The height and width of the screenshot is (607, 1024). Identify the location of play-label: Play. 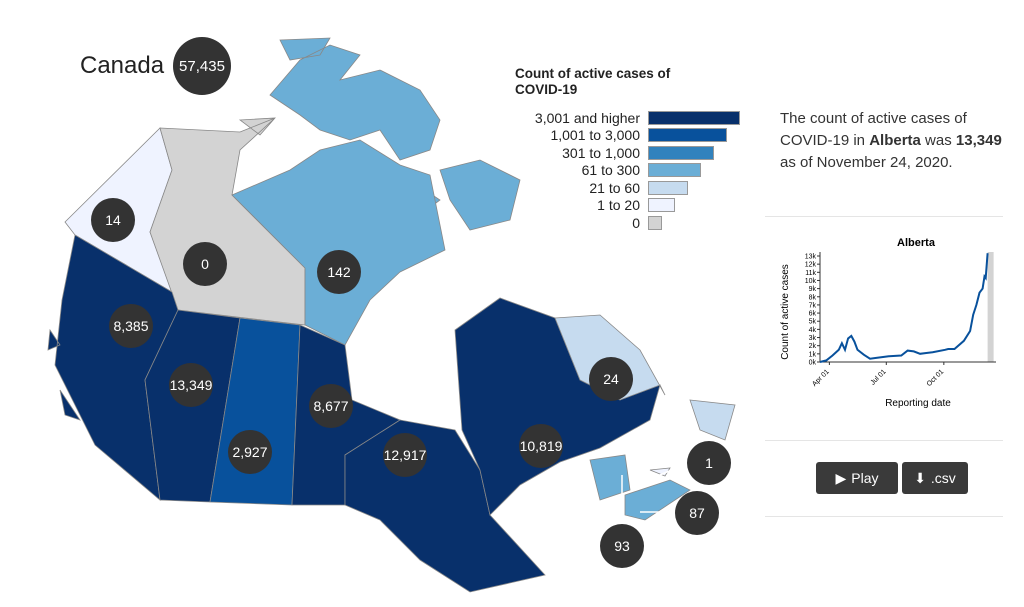
(865, 478).